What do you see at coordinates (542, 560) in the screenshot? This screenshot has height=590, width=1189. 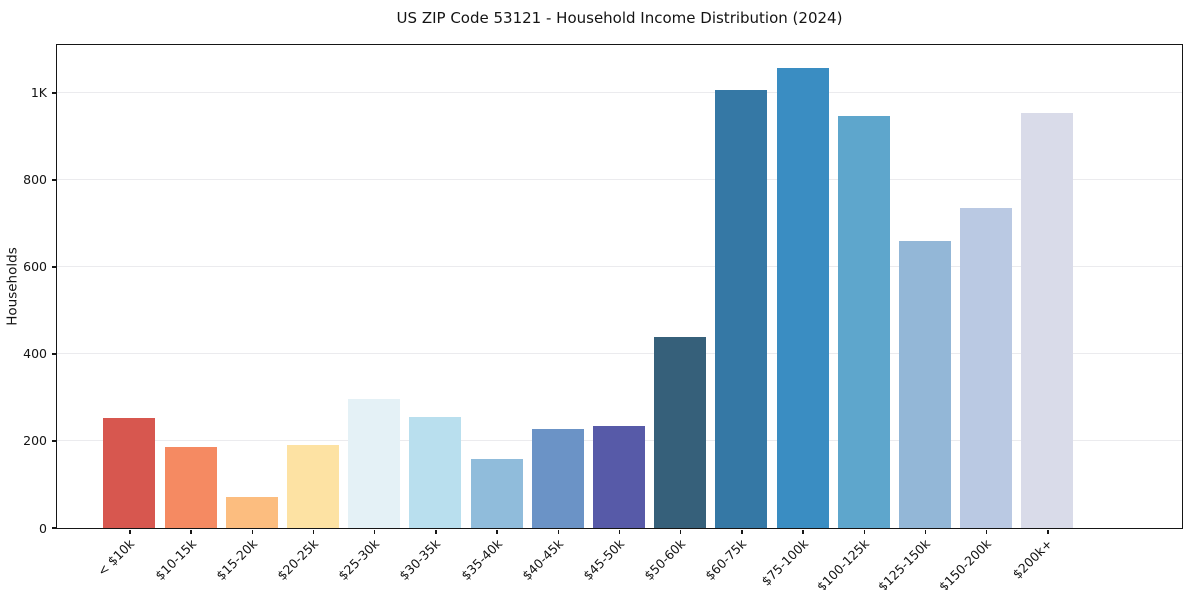 I see `x-tick-label: $40-45k` at bounding box center [542, 560].